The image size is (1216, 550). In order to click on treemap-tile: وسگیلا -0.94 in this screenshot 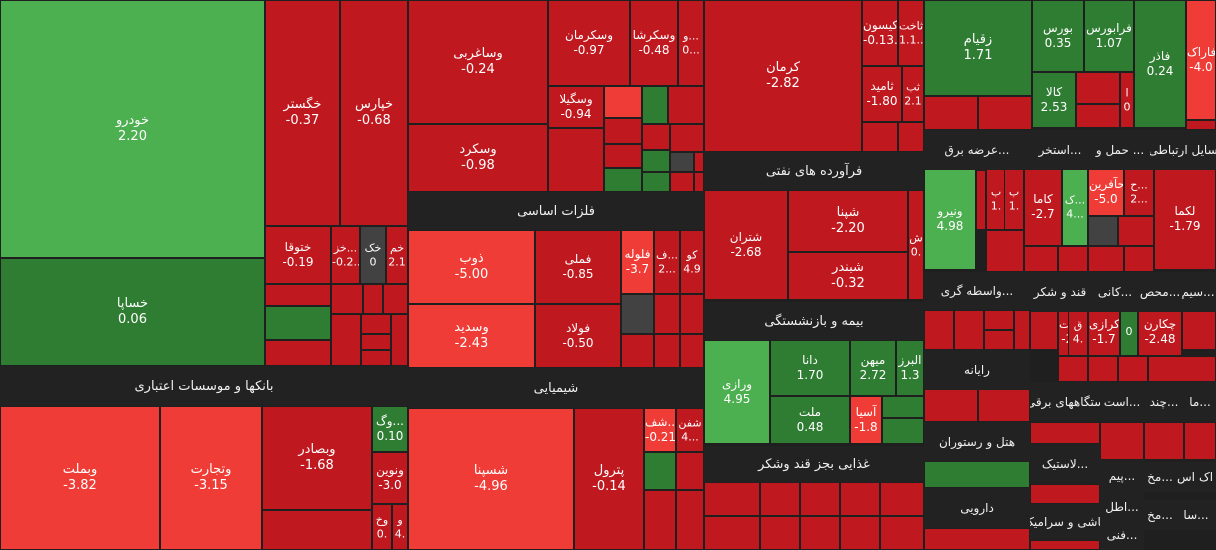, I will do `click(576, 107)`.